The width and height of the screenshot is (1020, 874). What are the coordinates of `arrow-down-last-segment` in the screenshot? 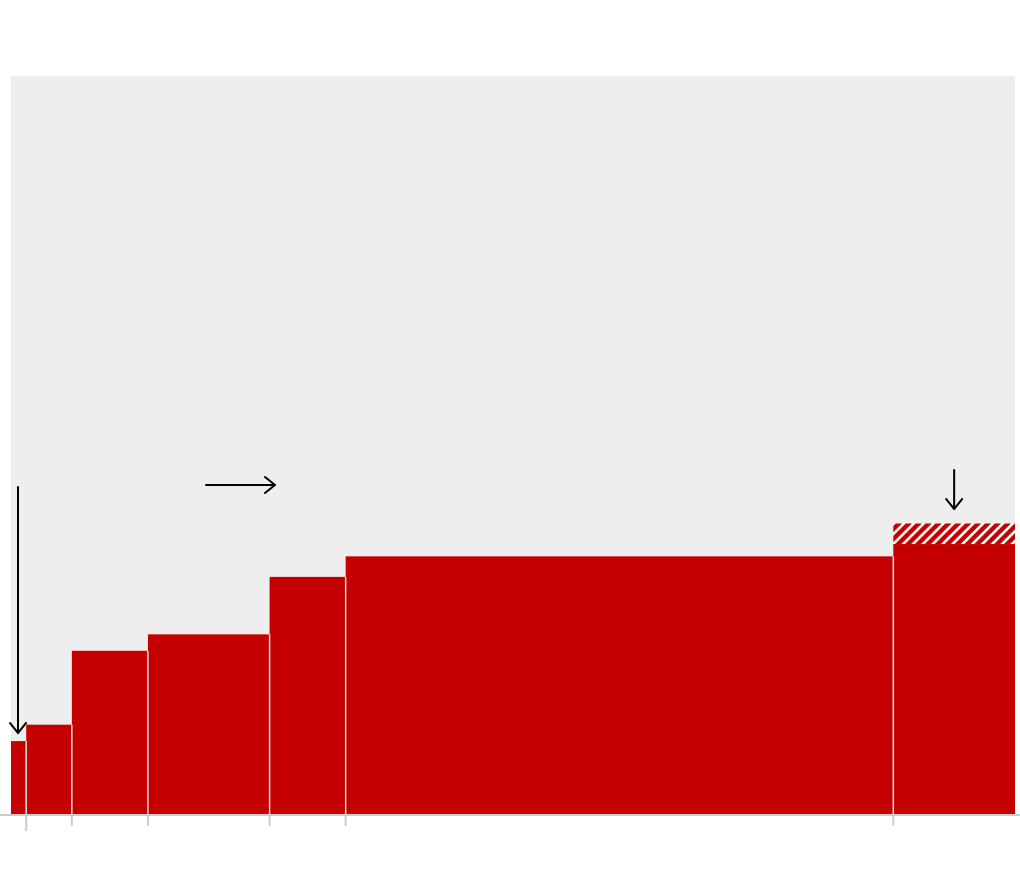 It's located at (954, 489).